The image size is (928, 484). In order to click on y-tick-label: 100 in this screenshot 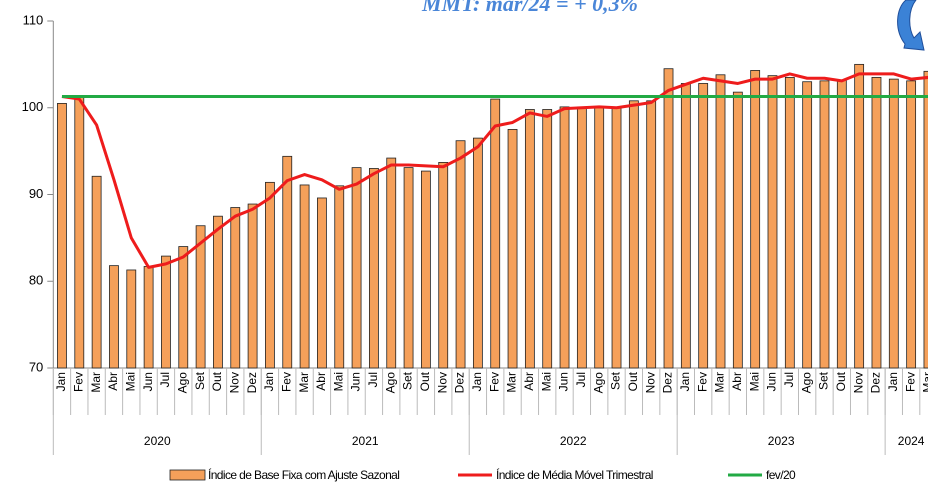, I will do `click(33, 106)`.